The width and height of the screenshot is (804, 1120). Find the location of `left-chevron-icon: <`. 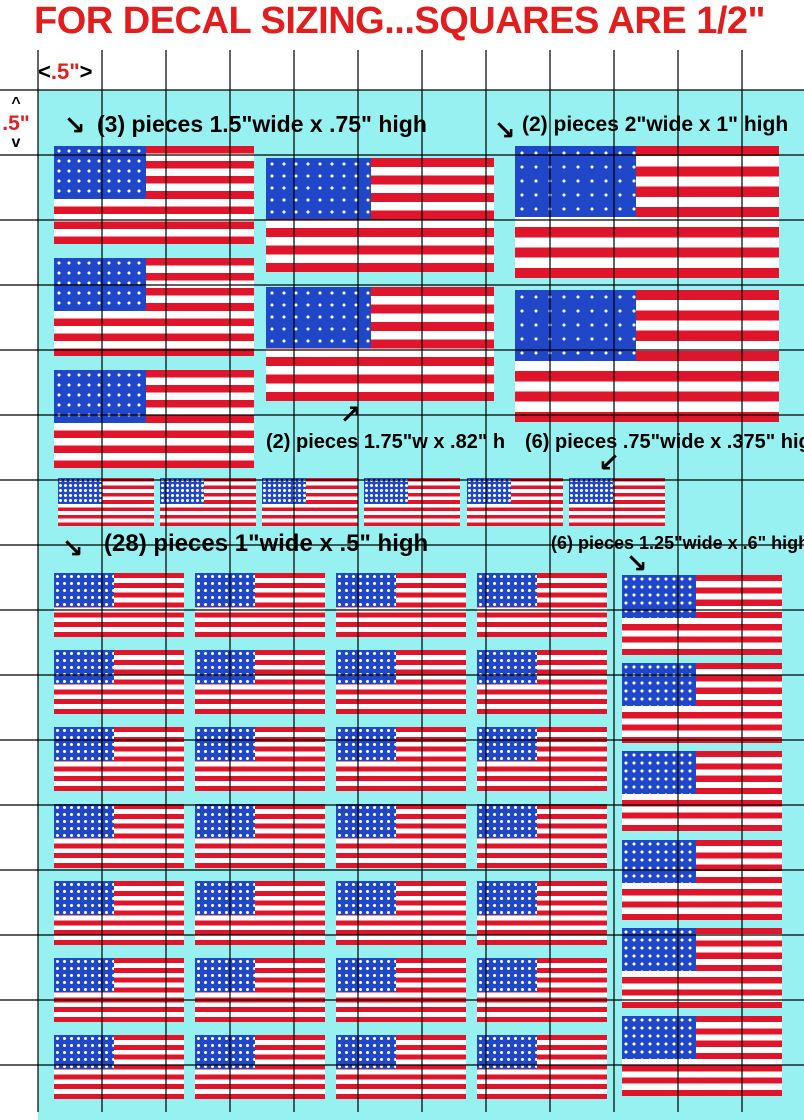

left-chevron-icon: < is located at coordinates (44, 71).